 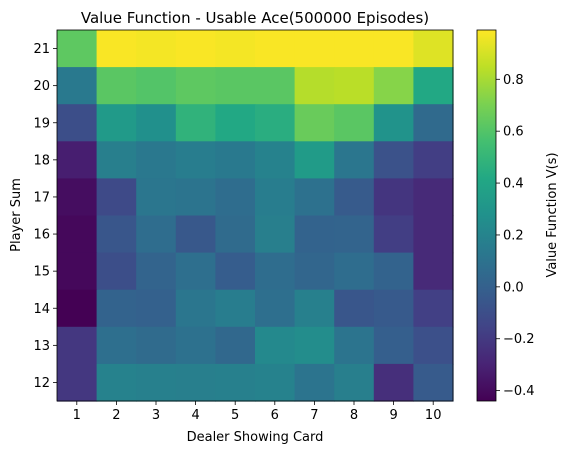 What do you see at coordinates (354, 415) in the screenshot?
I see `x-tick-label: 8` at bounding box center [354, 415].